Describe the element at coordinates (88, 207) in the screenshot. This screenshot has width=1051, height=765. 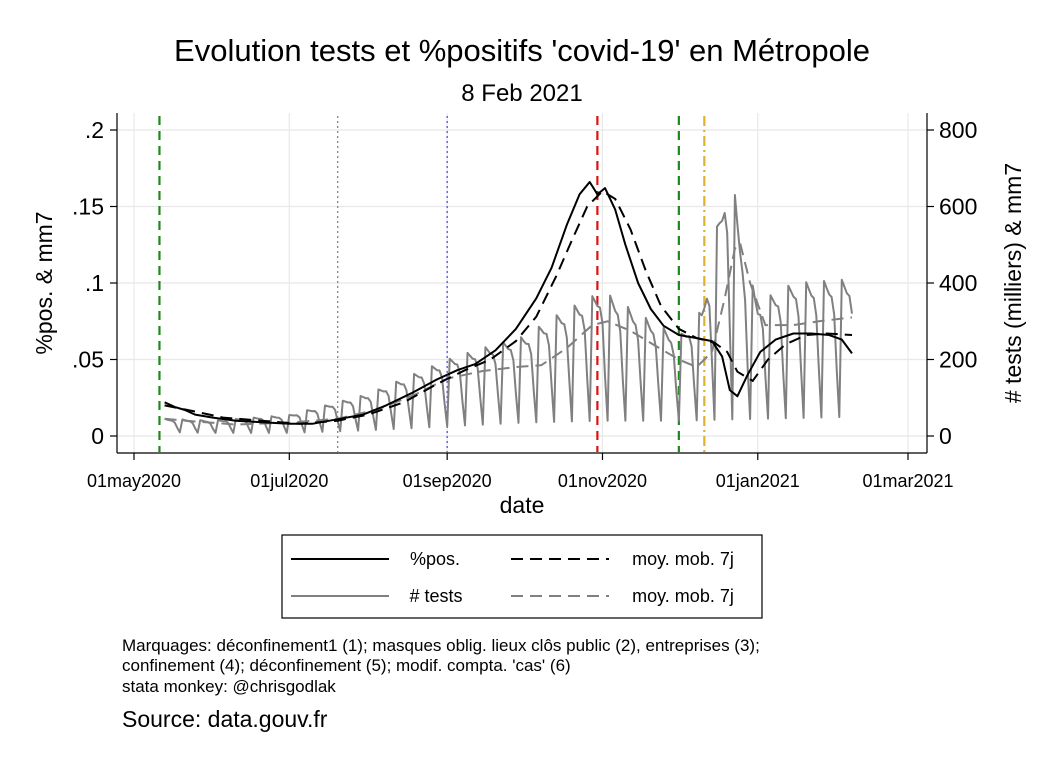
I see `y-left-tick-label: .15` at that location.